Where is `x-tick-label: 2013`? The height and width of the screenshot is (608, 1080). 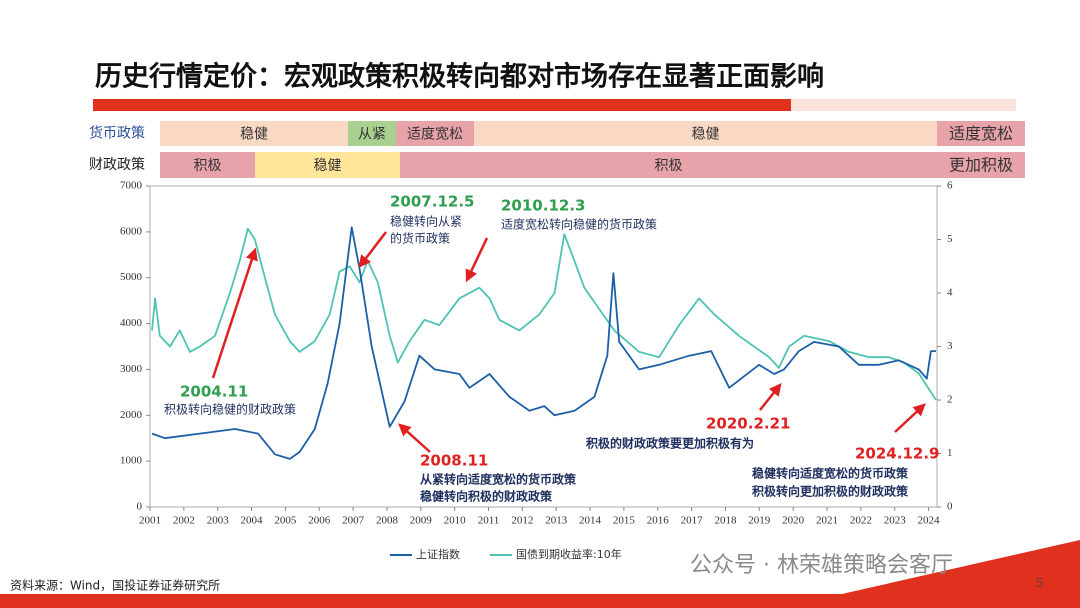 x-tick-label: 2013 is located at coordinates (556, 521).